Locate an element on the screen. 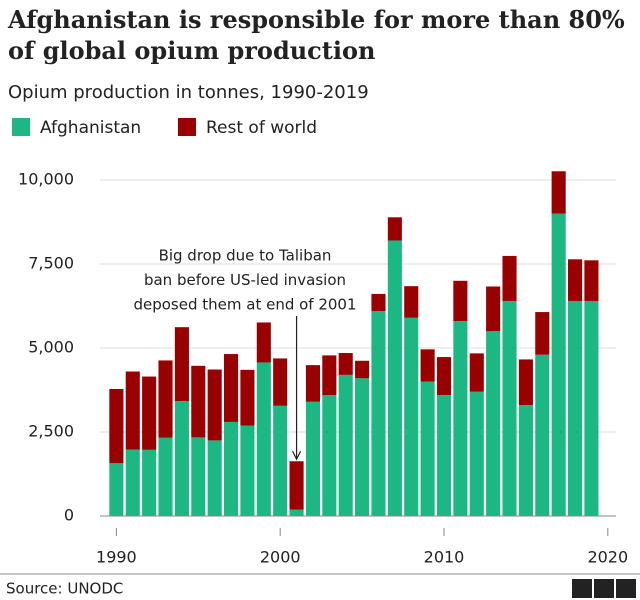 The width and height of the screenshot is (640, 600). x-tick-label: 2000 is located at coordinates (280, 557).